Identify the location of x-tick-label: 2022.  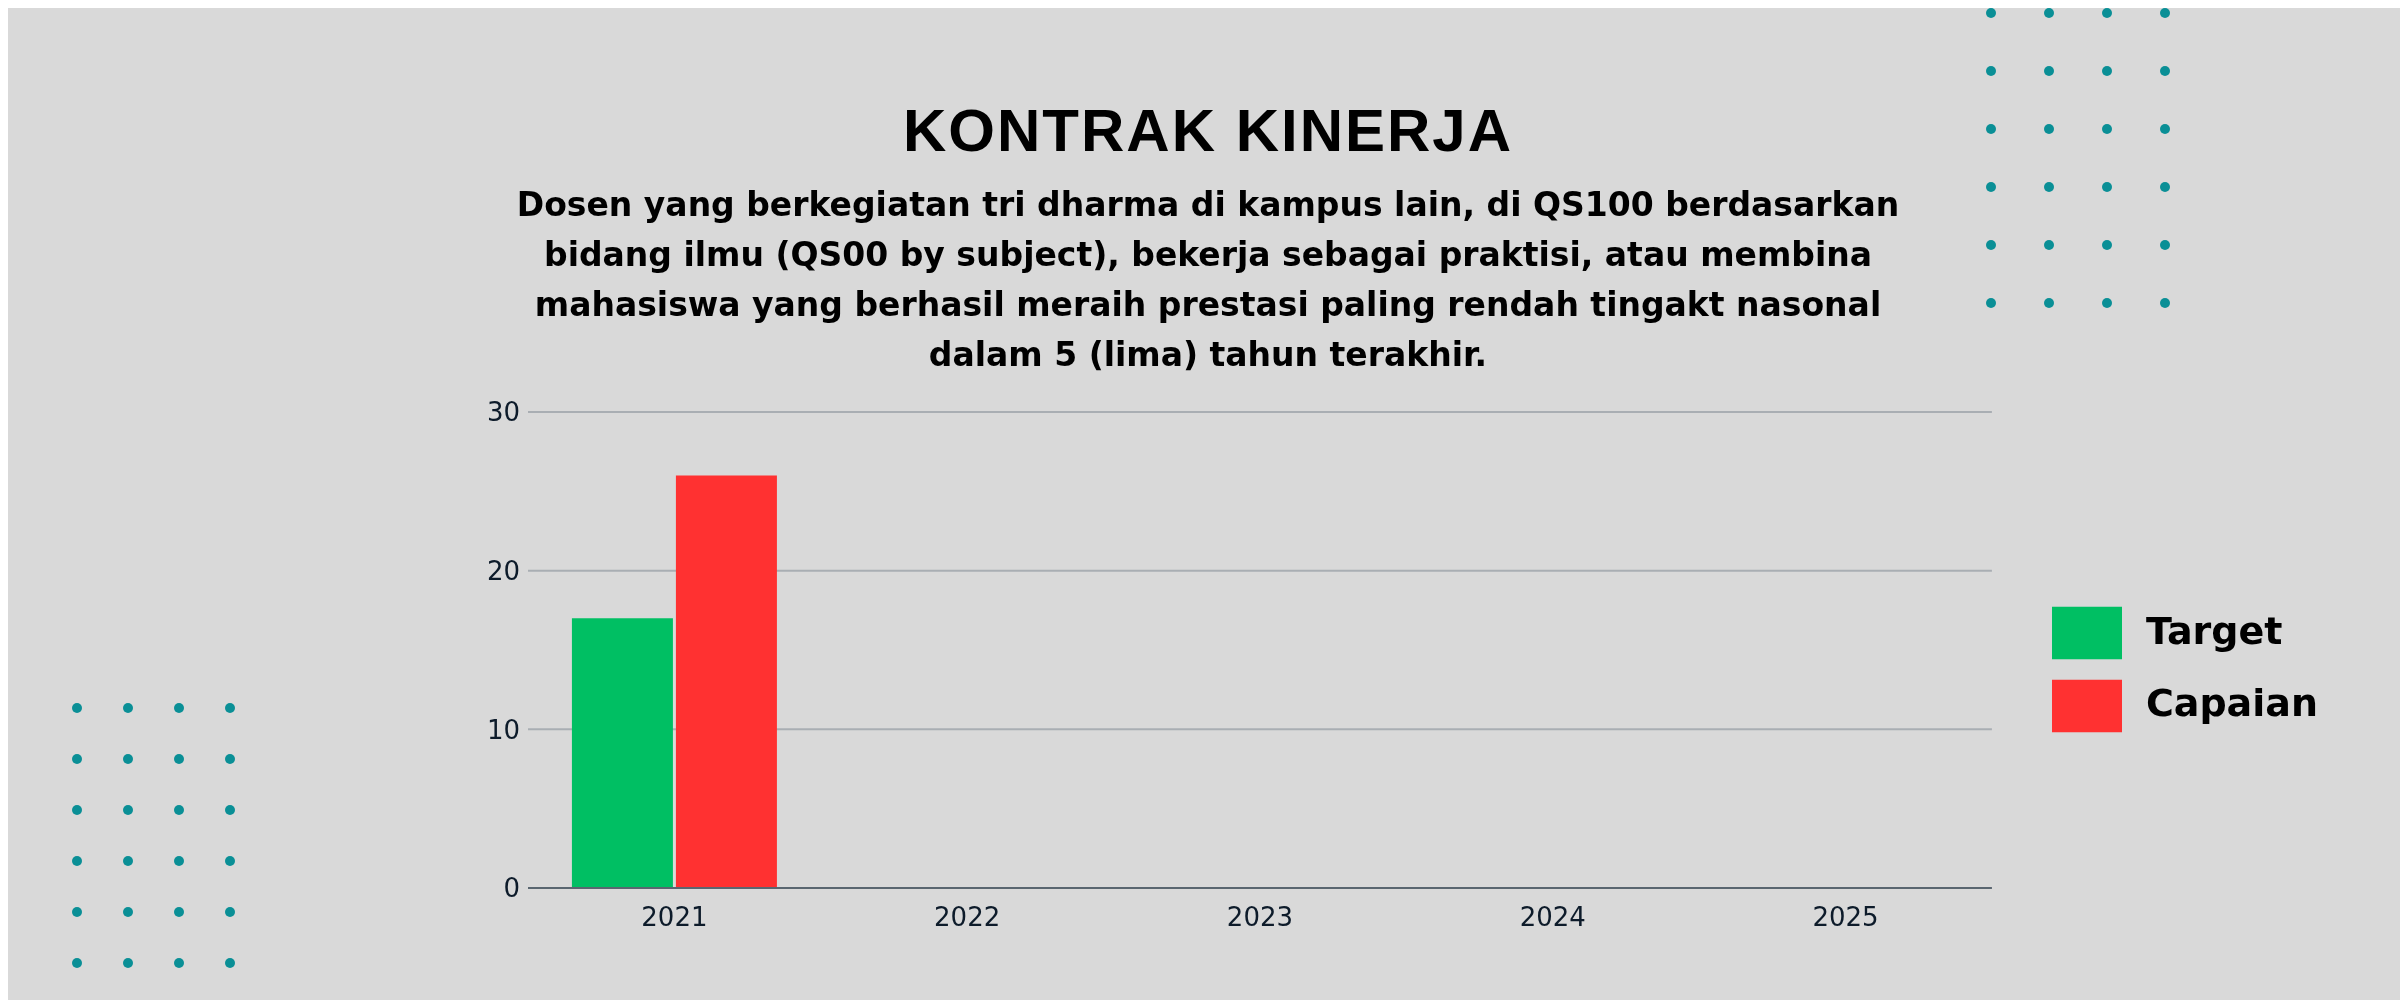
(967, 917).